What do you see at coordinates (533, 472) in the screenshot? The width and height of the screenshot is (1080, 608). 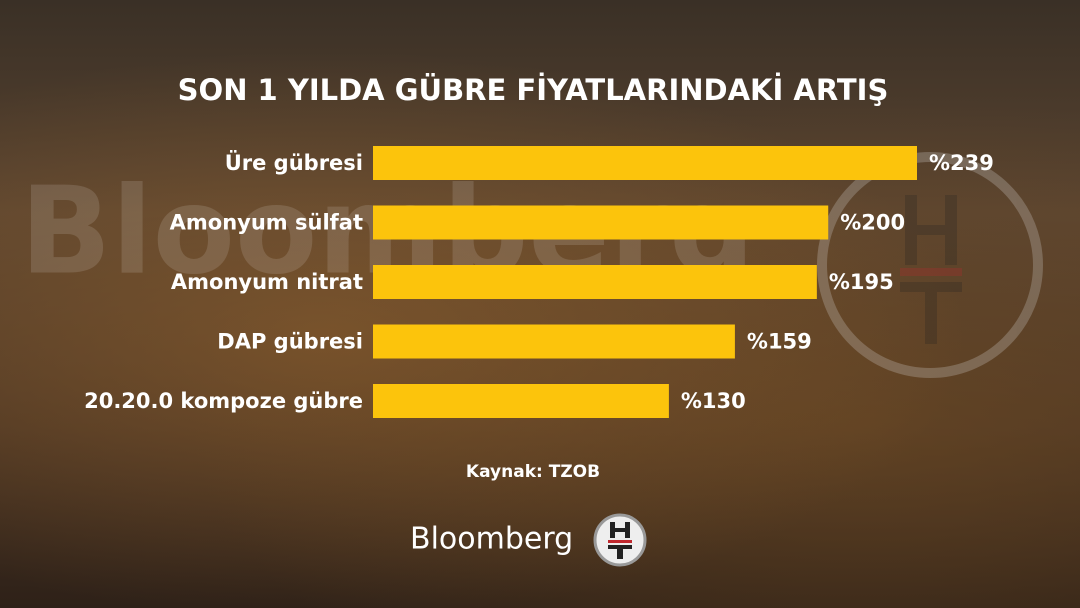 I see `source-note: Kaynak: TZOB` at bounding box center [533, 472].